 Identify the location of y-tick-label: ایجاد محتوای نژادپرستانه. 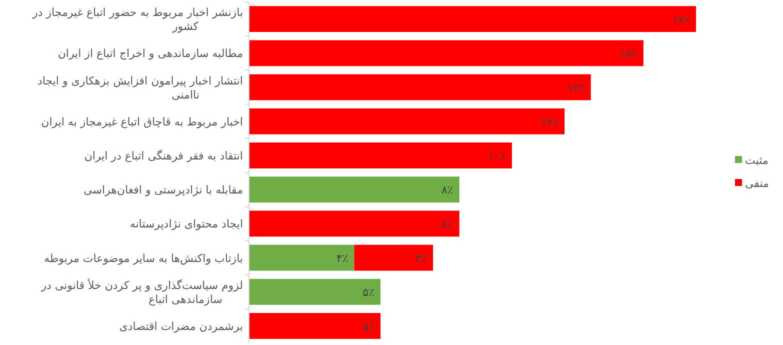
(186, 224).